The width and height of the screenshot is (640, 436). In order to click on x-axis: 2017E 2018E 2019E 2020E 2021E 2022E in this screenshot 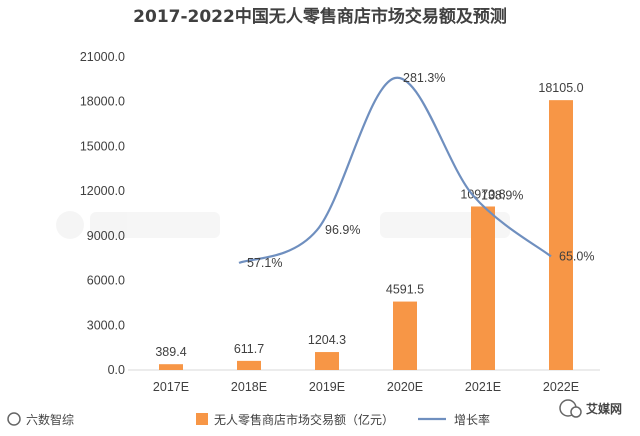, I will do `click(366, 387)`.